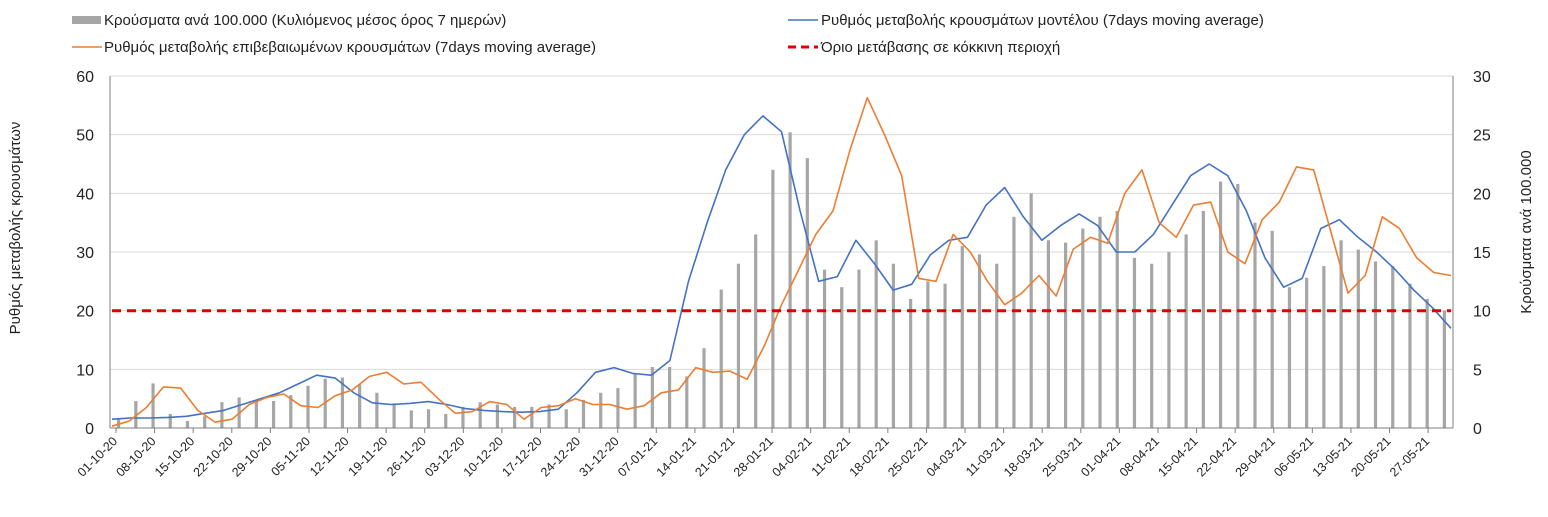  Describe the element at coordinates (637, 456) in the screenshot. I see `x-tick-label: 07-01-21` at that location.